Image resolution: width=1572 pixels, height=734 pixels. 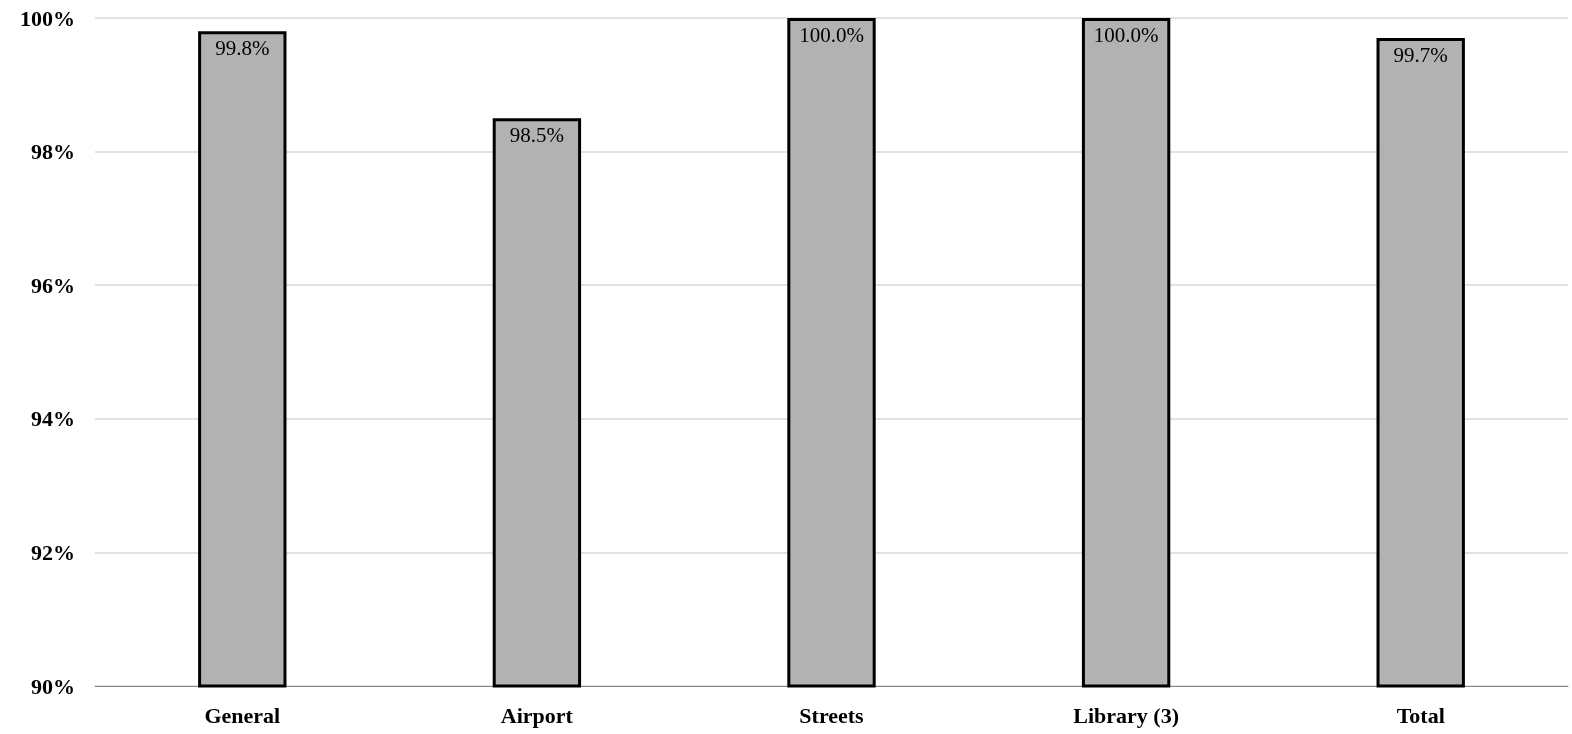 What do you see at coordinates (242, 47) in the screenshot?
I see `data-label: 99.8%` at bounding box center [242, 47].